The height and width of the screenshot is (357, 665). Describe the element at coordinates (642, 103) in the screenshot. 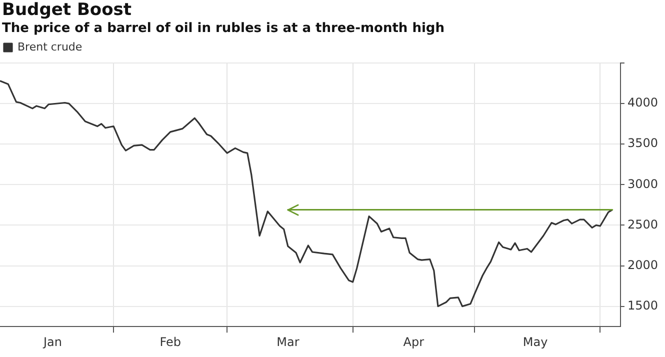

I see `y-tick-label: 4000` at that location.